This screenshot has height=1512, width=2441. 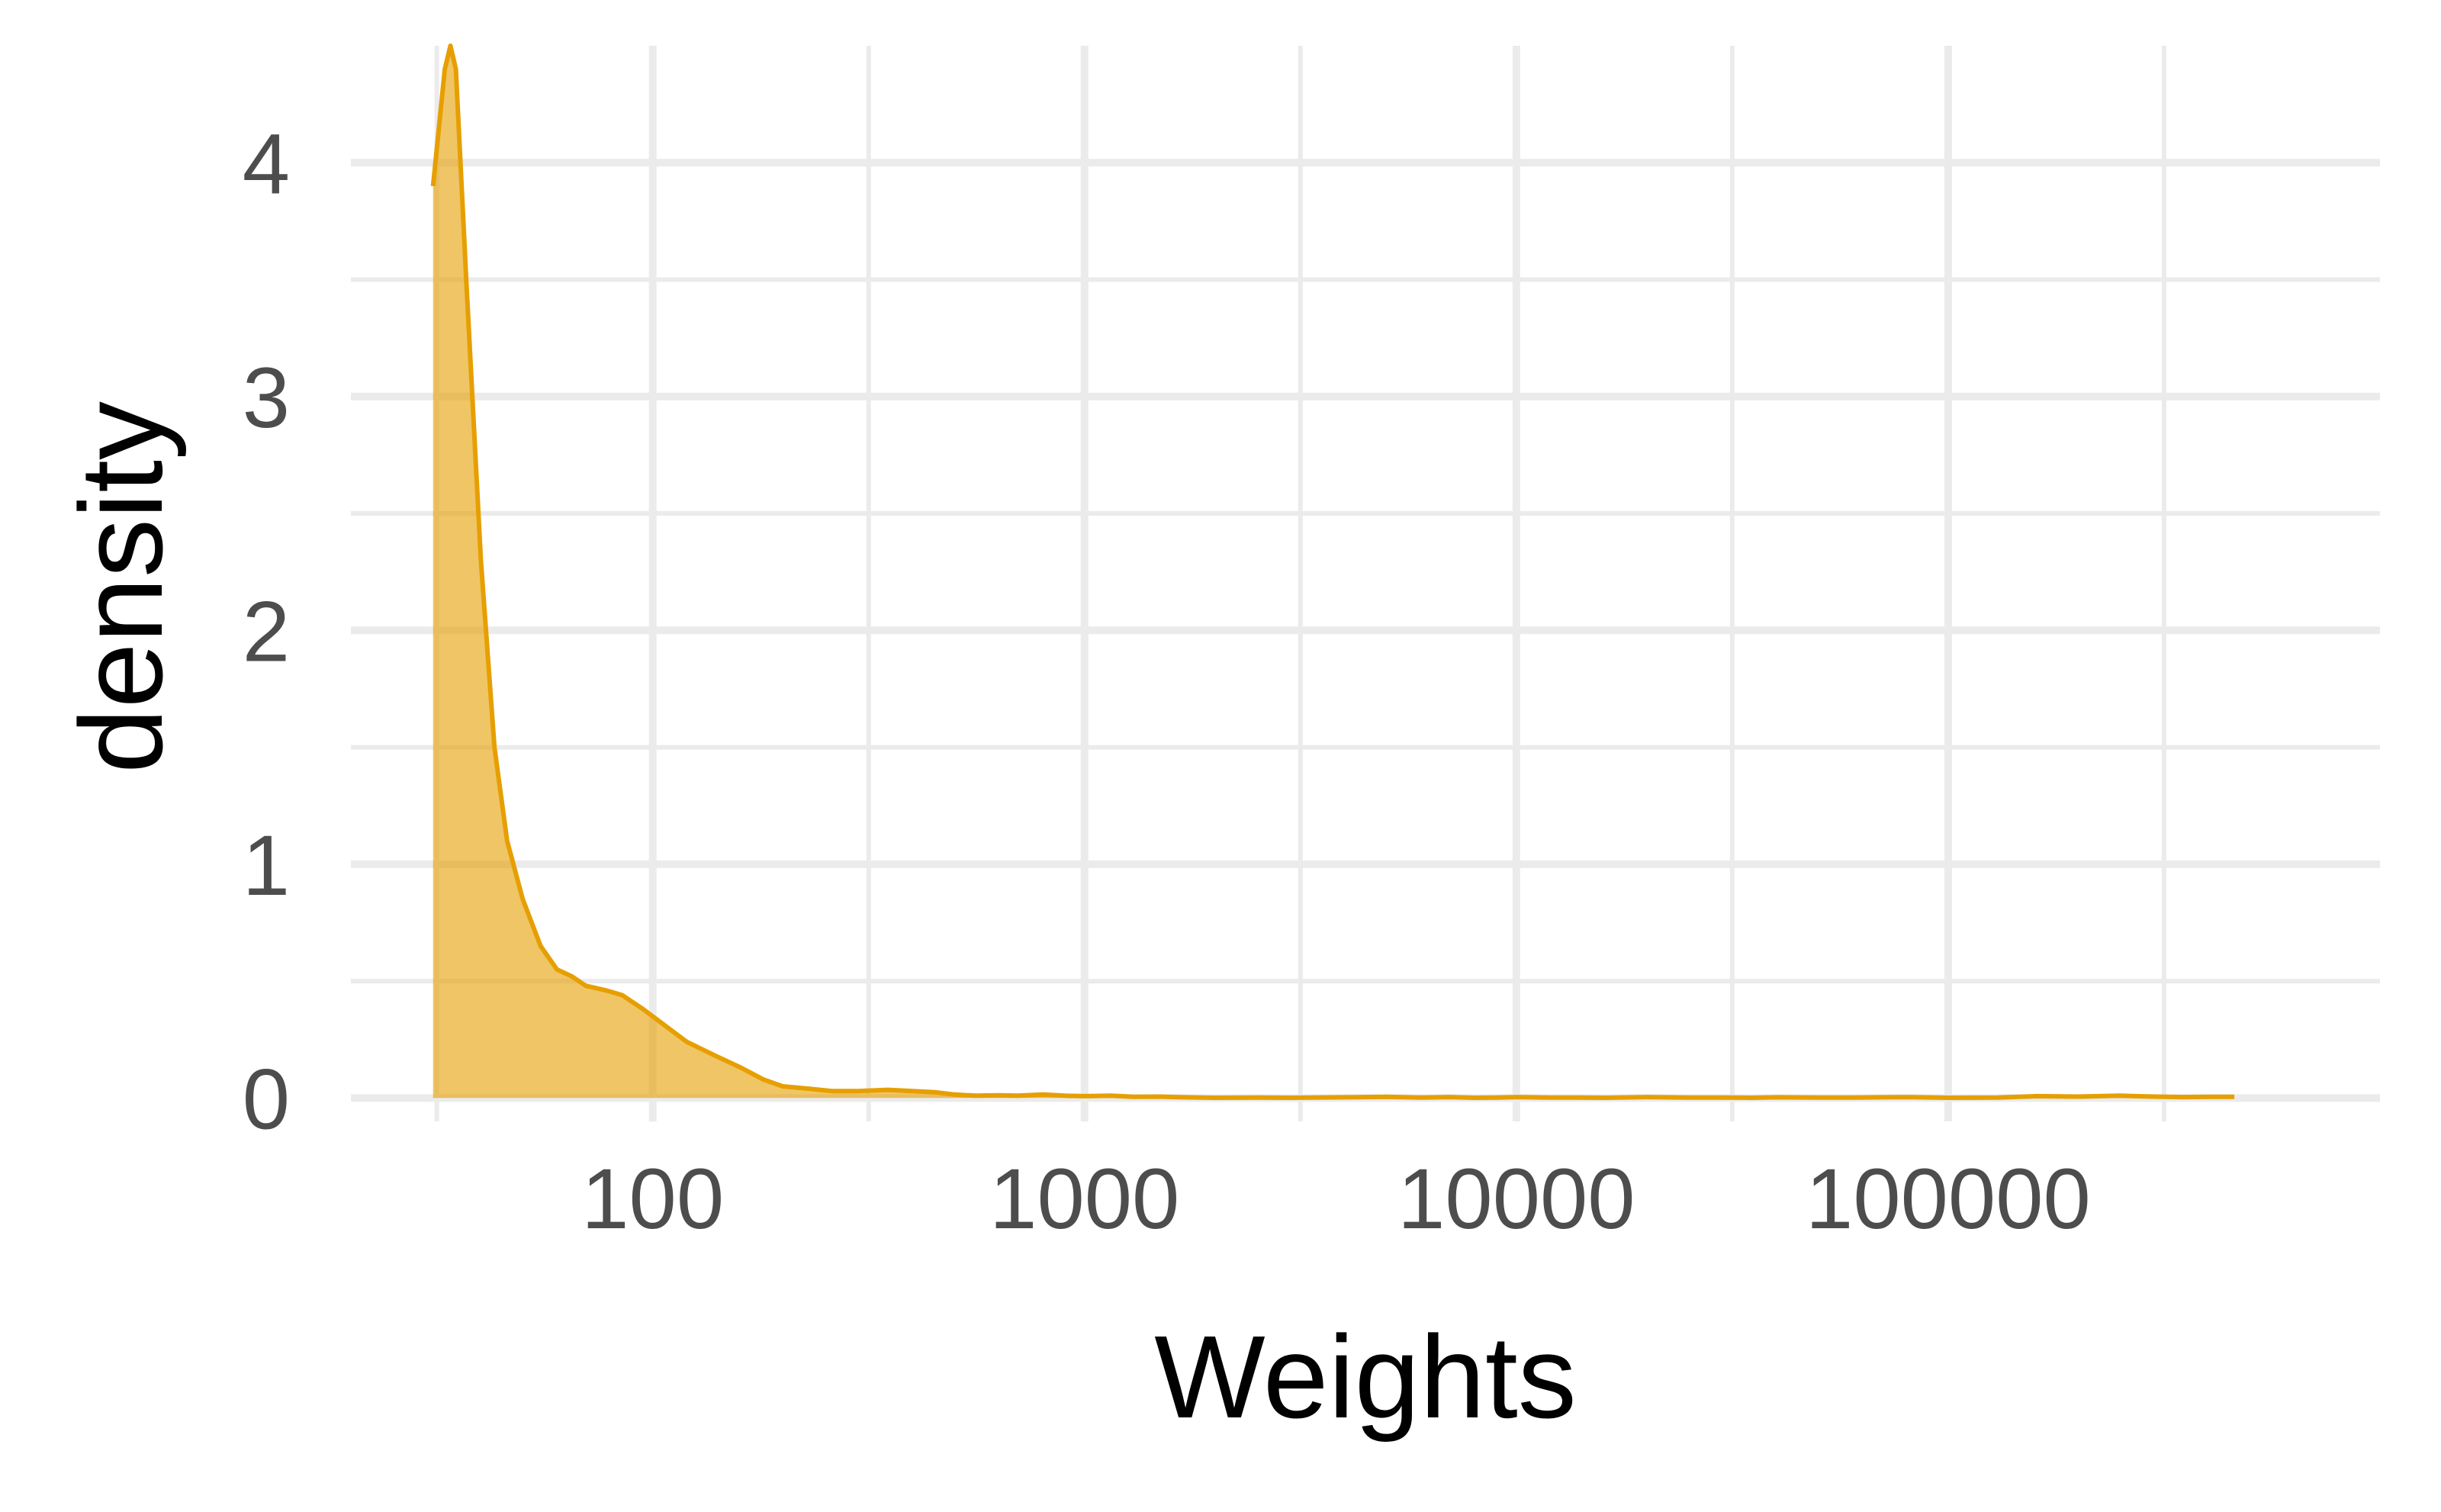 What do you see at coordinates (652, 1199) in the screenshot?
I see `x-tick-label: 100` at bounding box center [652, 1199].